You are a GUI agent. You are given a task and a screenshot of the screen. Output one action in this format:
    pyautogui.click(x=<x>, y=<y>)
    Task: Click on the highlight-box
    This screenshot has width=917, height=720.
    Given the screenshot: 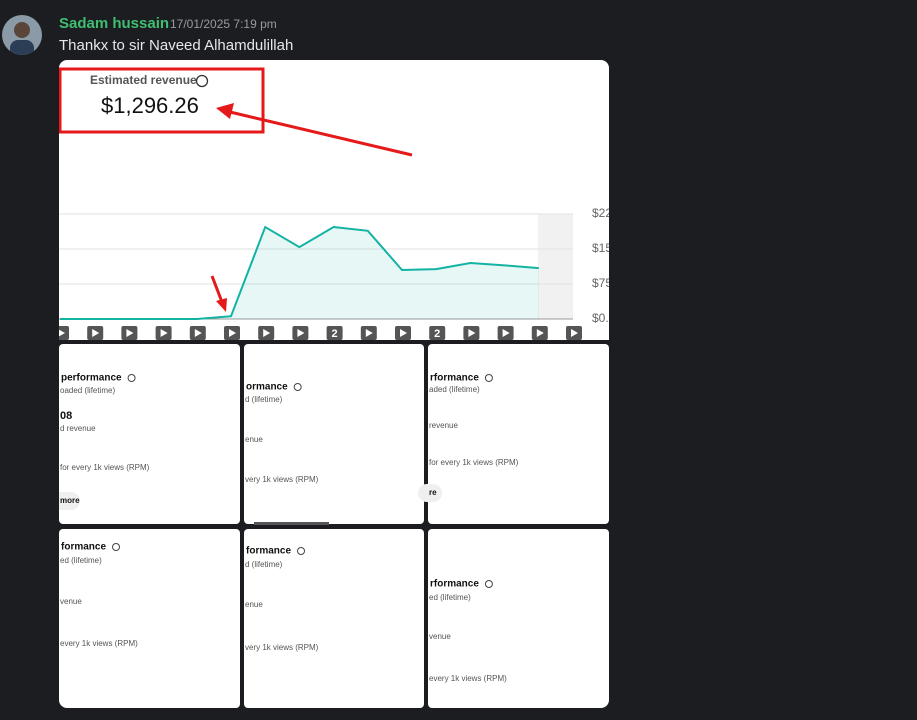 What is the action you would take?
    pyautogui.click(x=162, y=100)
    